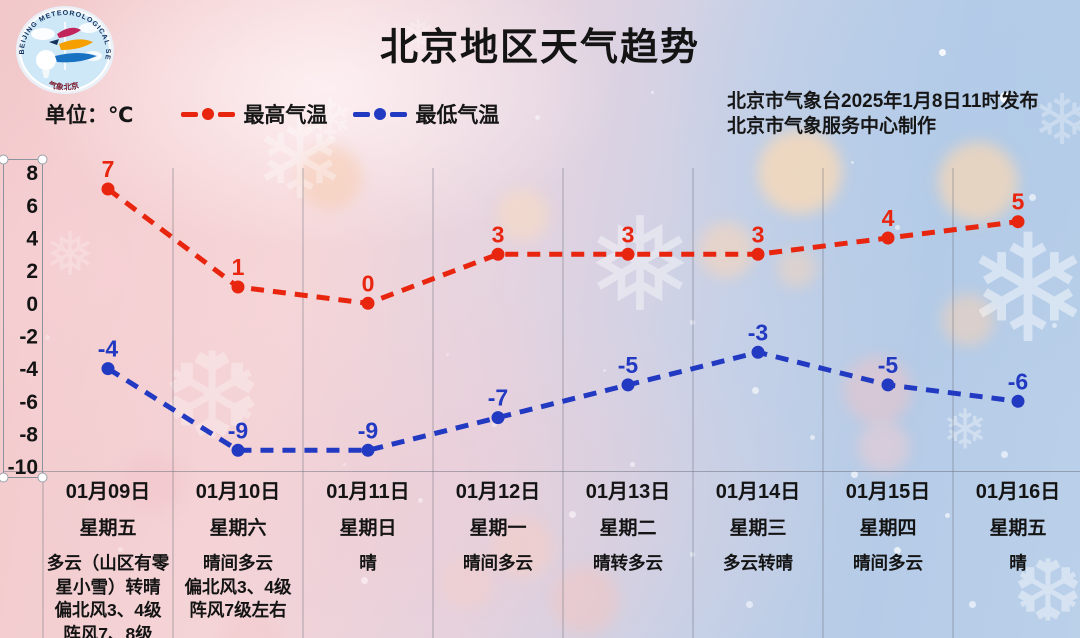 The width and height of the screenshot is (1080, 638). What do you see at coordinates (758, 563) in the screenshot?
I see `day-weather: 多云转晴` at bounding box center [758, 563].